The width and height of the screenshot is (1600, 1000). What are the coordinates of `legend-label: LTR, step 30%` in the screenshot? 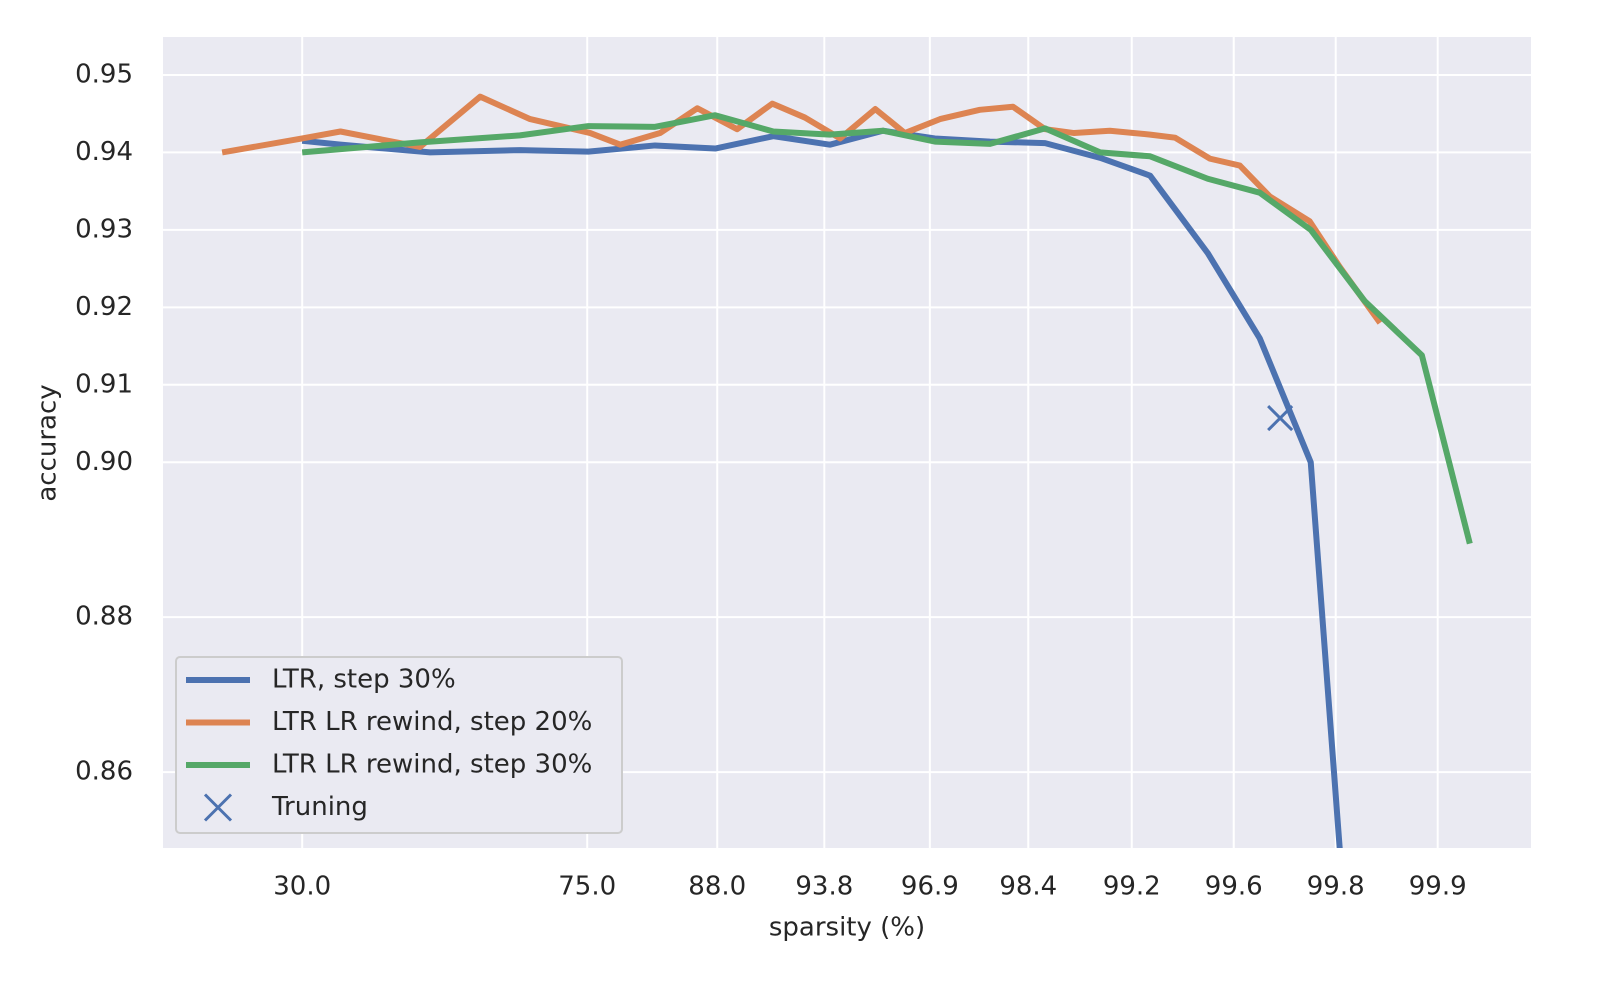 It's located at (364, 680).